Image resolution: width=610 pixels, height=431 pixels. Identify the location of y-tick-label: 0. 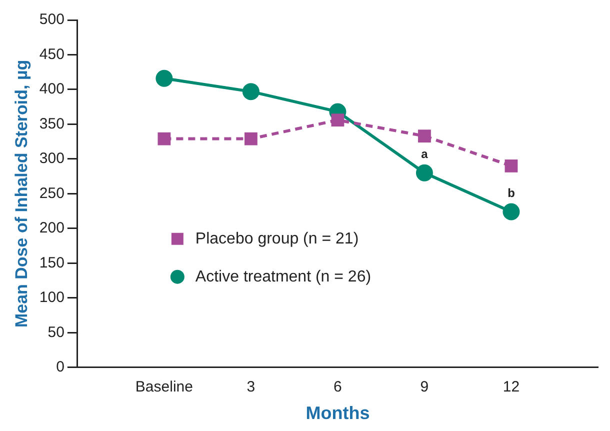
(60, 367).